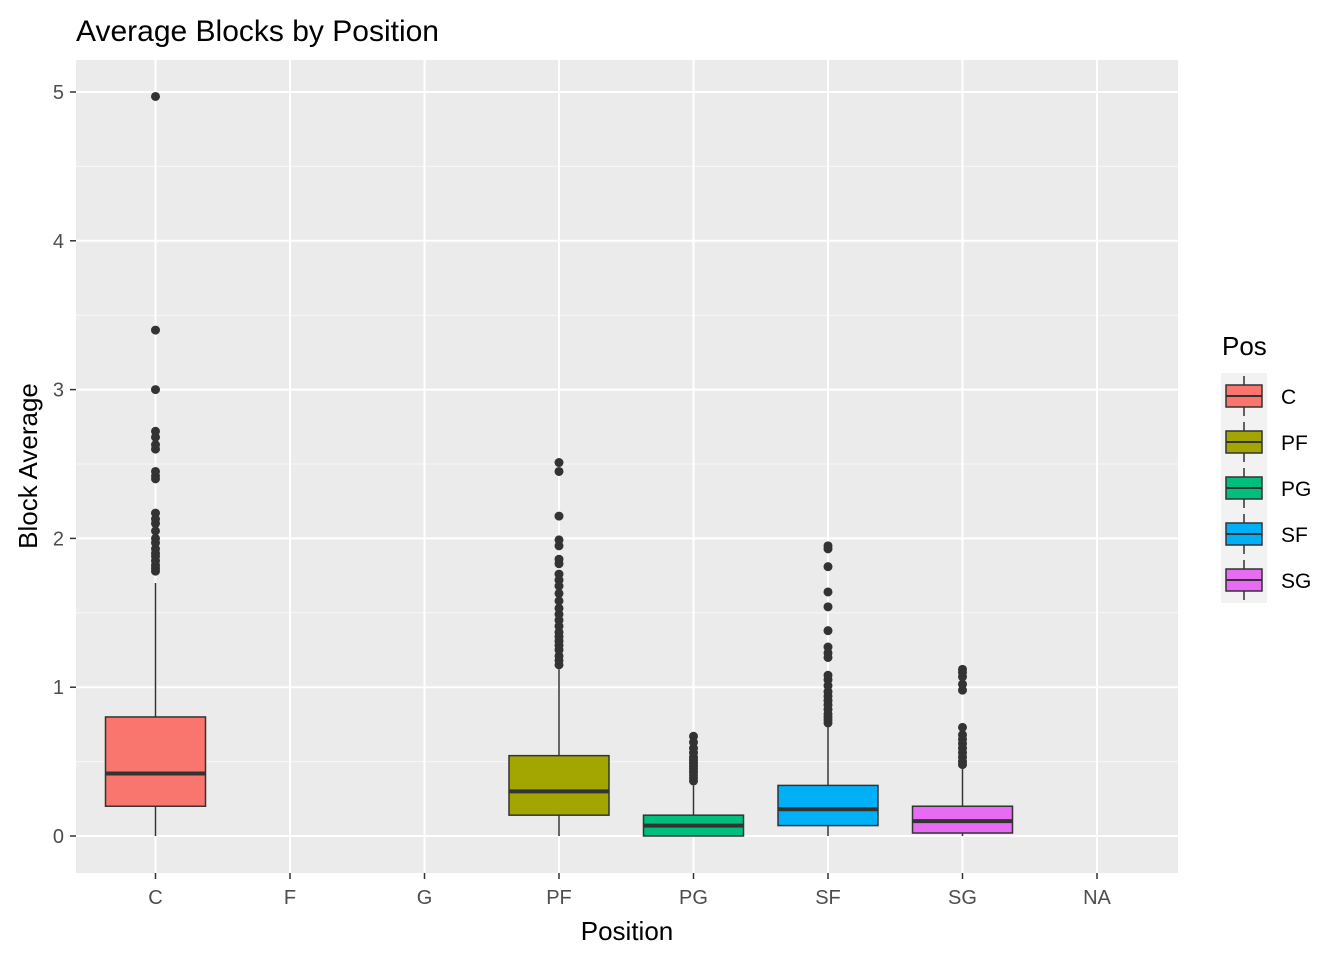  I want to click on y-tick-label: 1, so click(58, 688).